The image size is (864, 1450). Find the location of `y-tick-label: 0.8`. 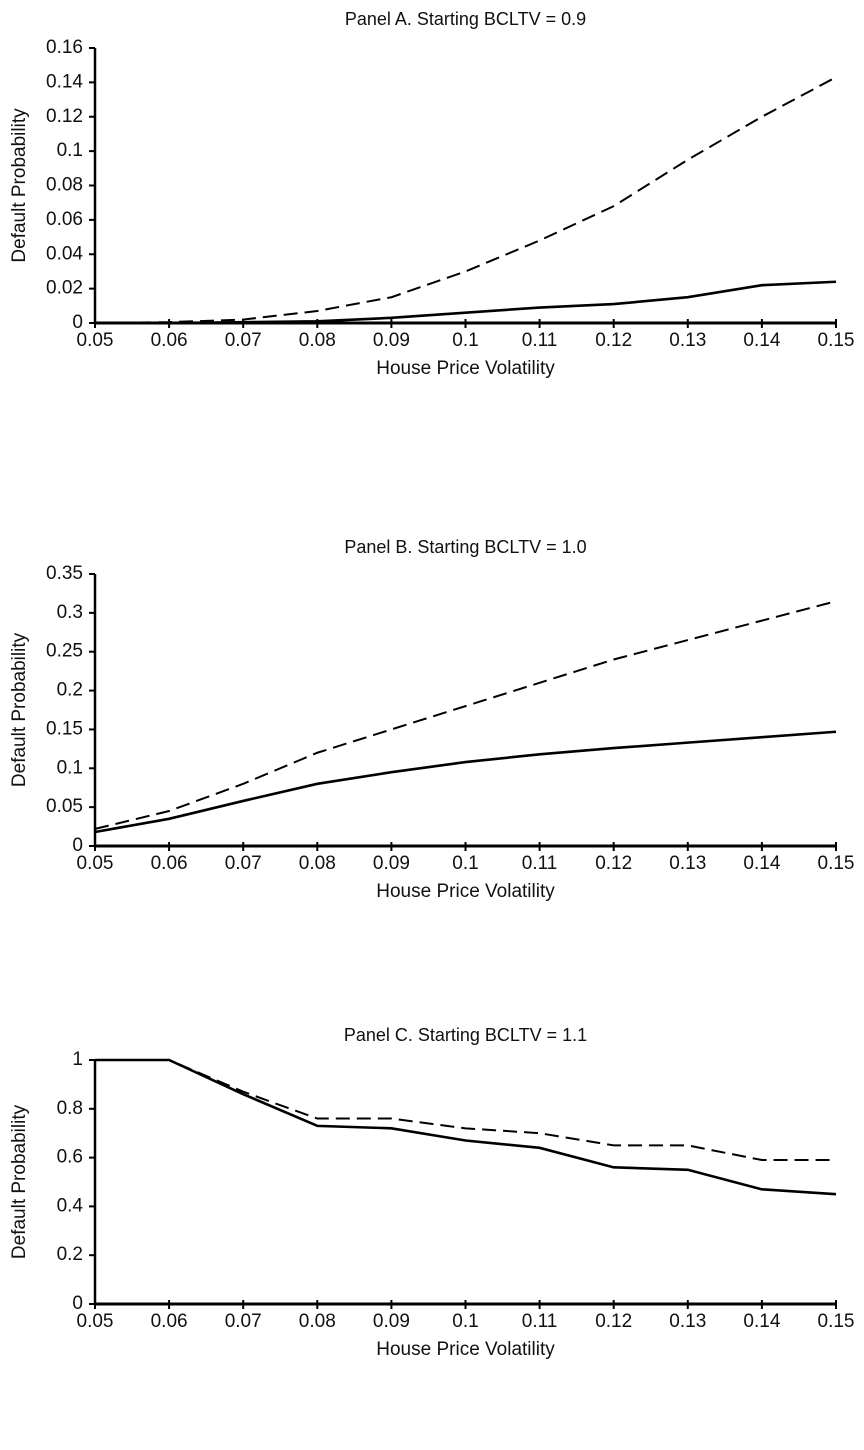

y-tick-label: 0.8 is located at coordinates (70, 1108).